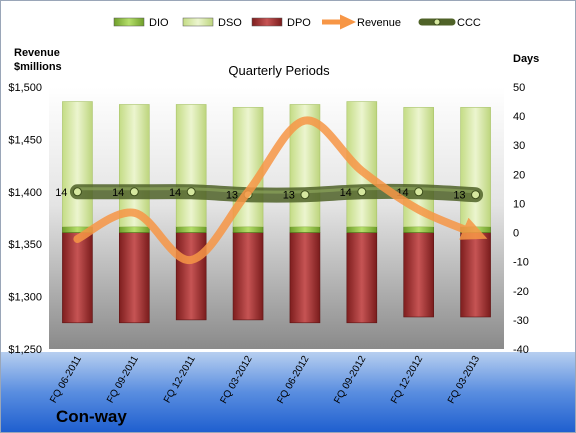  I want to click on legend-label-dpo: DPO, so click(299, 23).